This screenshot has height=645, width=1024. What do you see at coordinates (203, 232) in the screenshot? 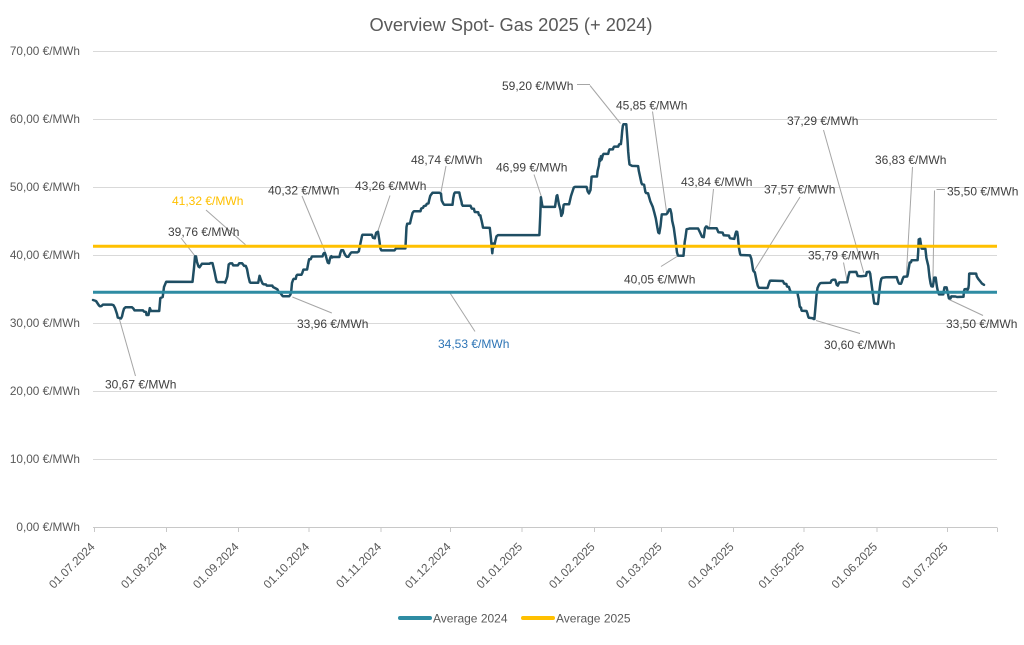
I see `svg-text: 39,76 €/MWh` at bounding box center [203, 232].